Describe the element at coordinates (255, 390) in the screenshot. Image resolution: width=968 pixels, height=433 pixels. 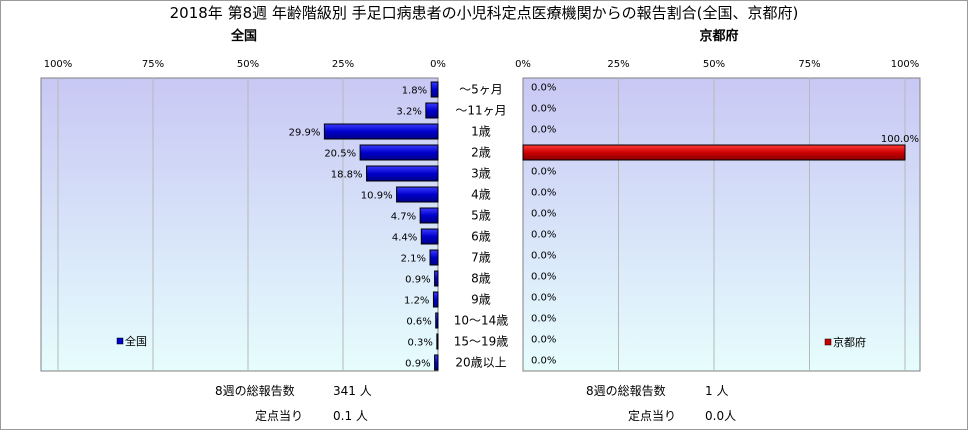
I see `national-total-label: 8週の総報告数` at that location.